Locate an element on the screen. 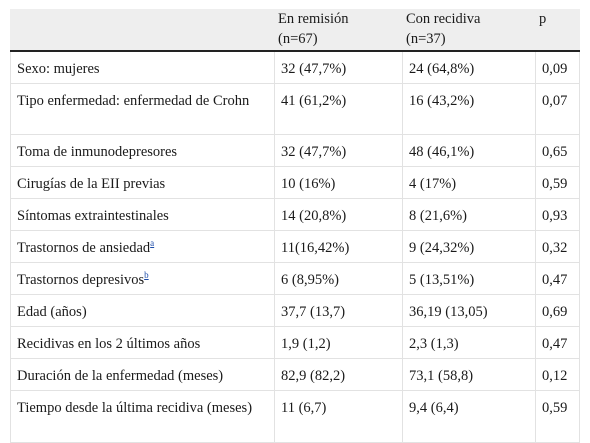  row-label: Tiempo desde la última recidiva (meses) is located at coordinates (142, 417).